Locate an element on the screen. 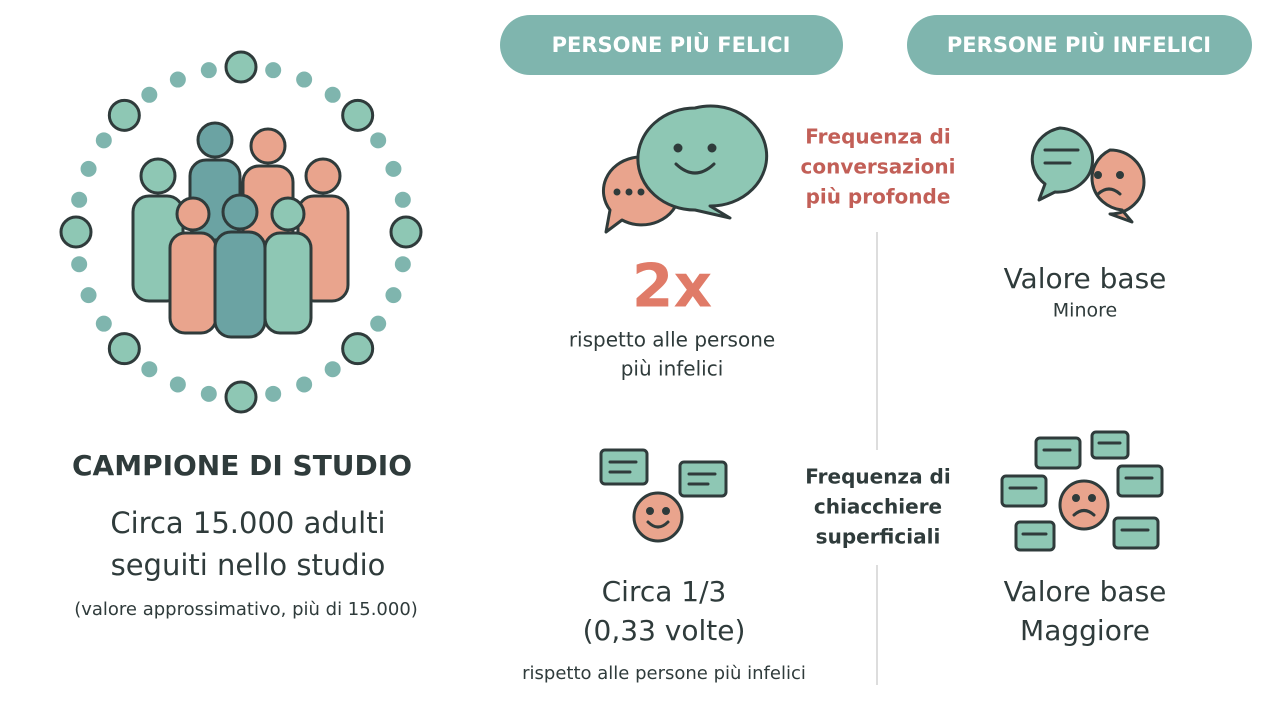 This screenshot has width=1280, height=702. header-happier: PERSONE PIÙ FELICI is located at coordinates (671, 44).